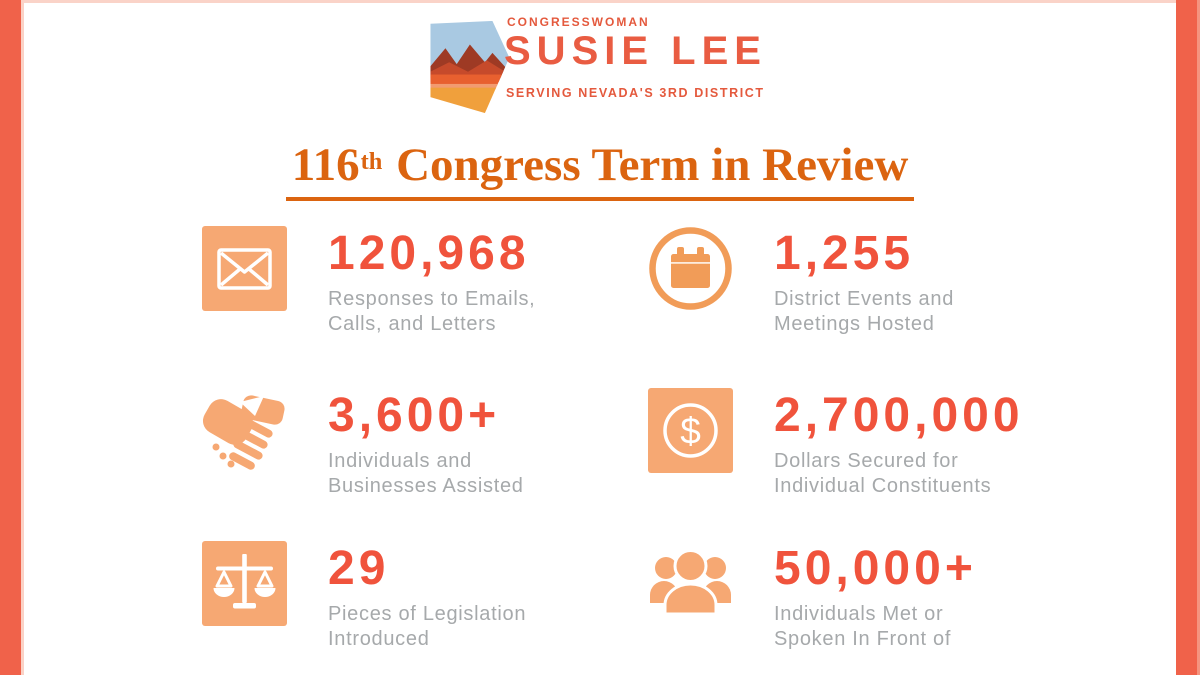  I want to click on stat-value: 2,700,000, so click(899, 415).